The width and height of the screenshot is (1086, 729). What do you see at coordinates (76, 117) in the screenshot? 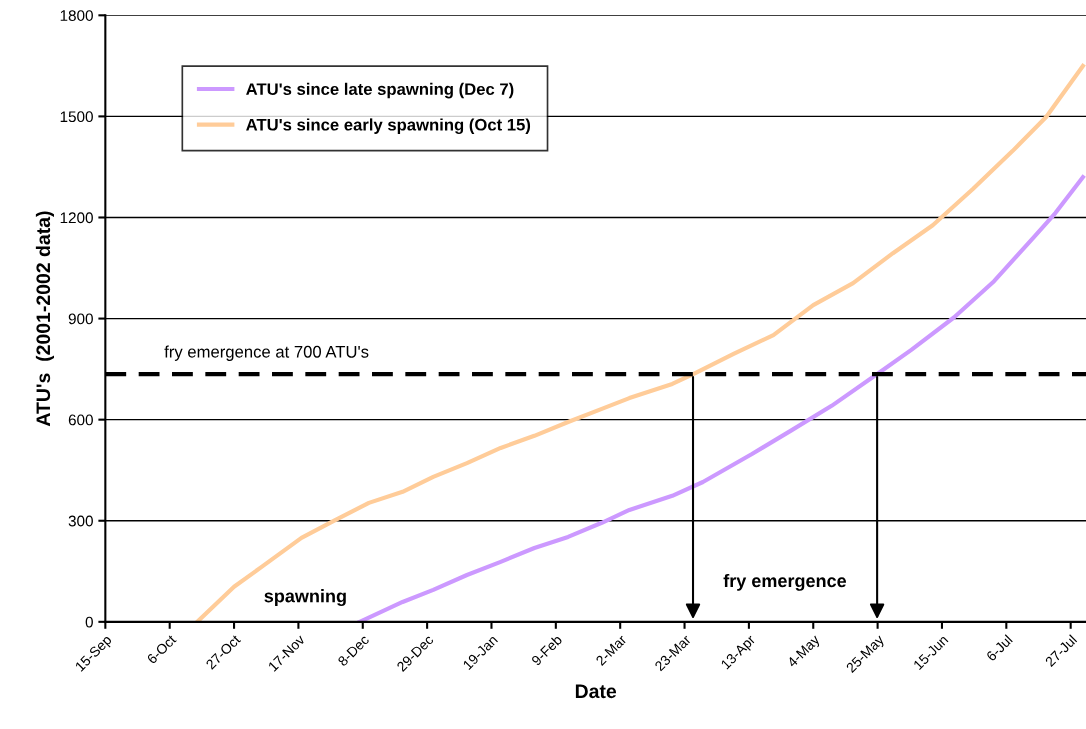
I see `y-tick-label: 1500` at bounding box center [76, 117].